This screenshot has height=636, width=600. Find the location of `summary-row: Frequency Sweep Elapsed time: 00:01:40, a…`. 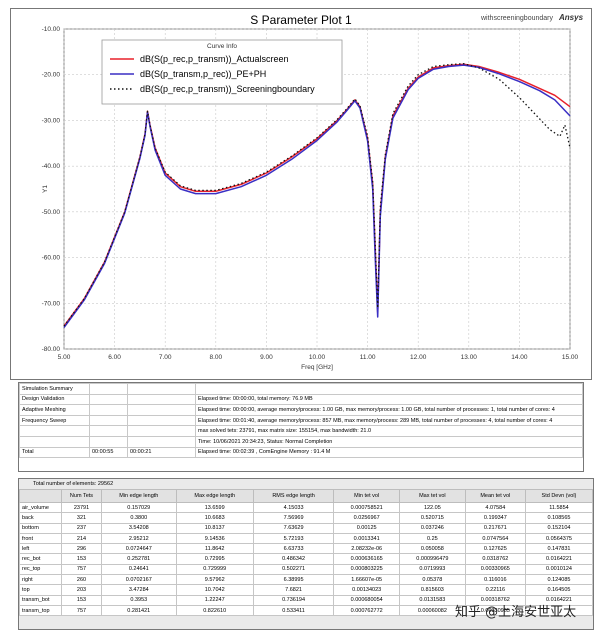

summary-row: Frequency Sweep Elapsed time: 00:01:40, a… is located at coordinates (301, 420).